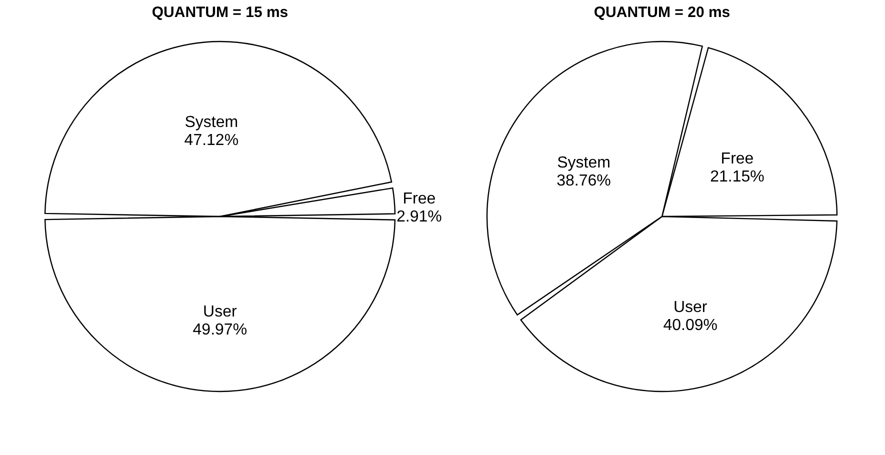 This screenshot has width=885, height=455. I want to click on data-label: 49.97%, so click(220, 330).